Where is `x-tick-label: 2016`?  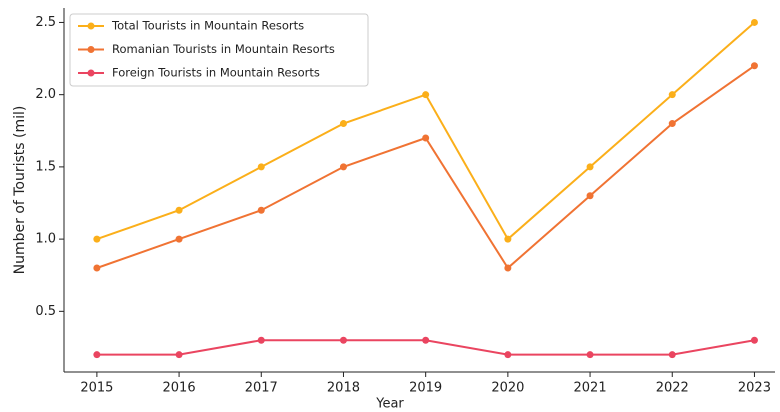
x-tick-label: 2016 is located at coordinates (179, 388).